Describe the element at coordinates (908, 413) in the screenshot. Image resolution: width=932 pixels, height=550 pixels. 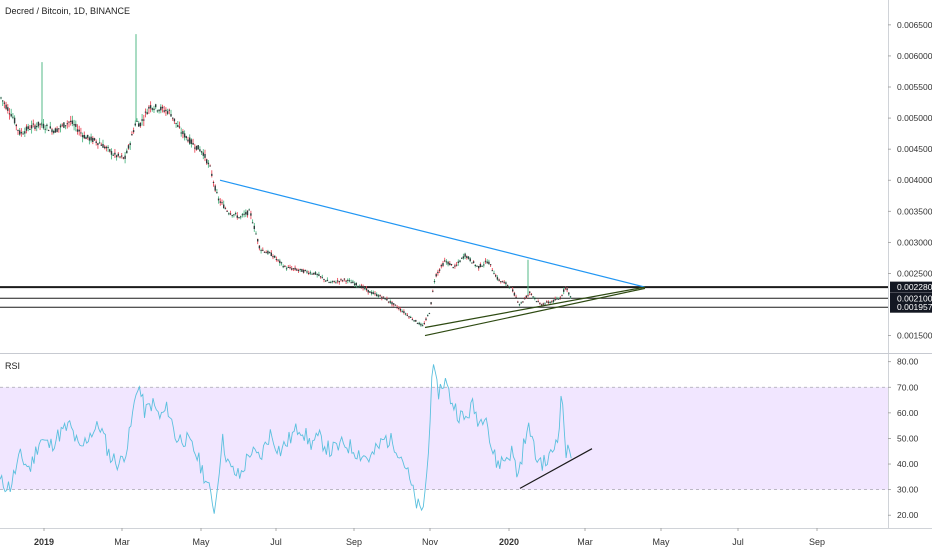
I see `rsi-tick-label: 60.00` at that location.